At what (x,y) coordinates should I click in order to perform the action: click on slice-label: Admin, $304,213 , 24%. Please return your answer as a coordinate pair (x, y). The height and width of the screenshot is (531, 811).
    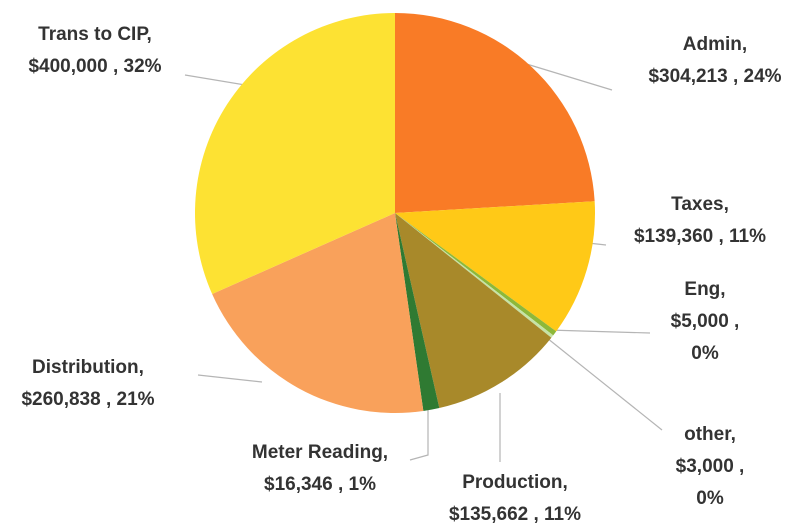
    Looking at the image, I should click on (713, 61).